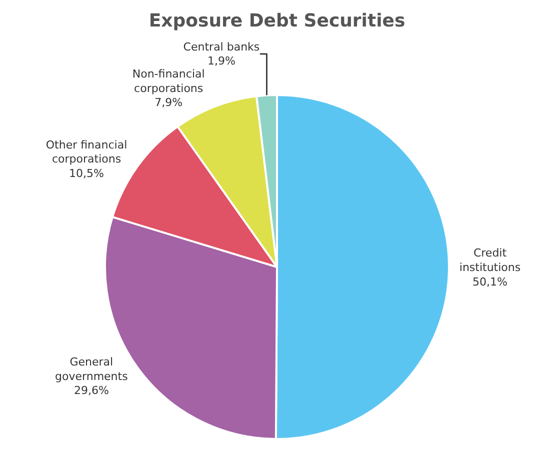  Describe the element at coordinates (91, 391) in the screenshot. I see `data-label: 29,6%` at that location.